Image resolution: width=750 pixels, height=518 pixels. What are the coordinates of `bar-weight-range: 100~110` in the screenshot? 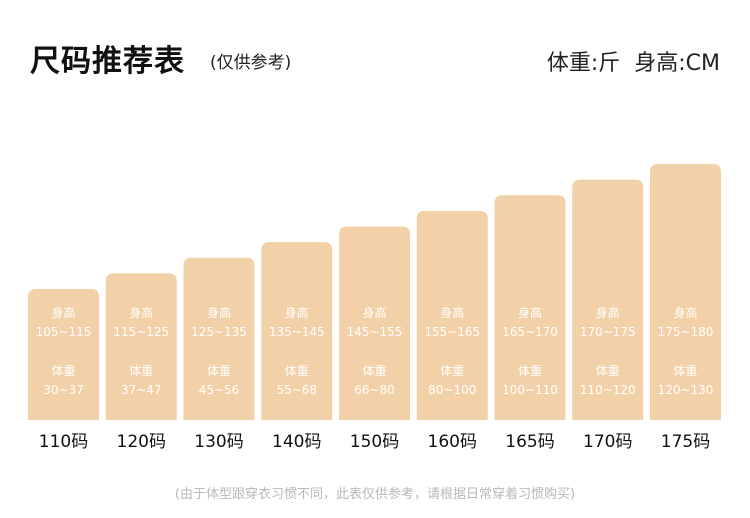 It's located at (530, 390).